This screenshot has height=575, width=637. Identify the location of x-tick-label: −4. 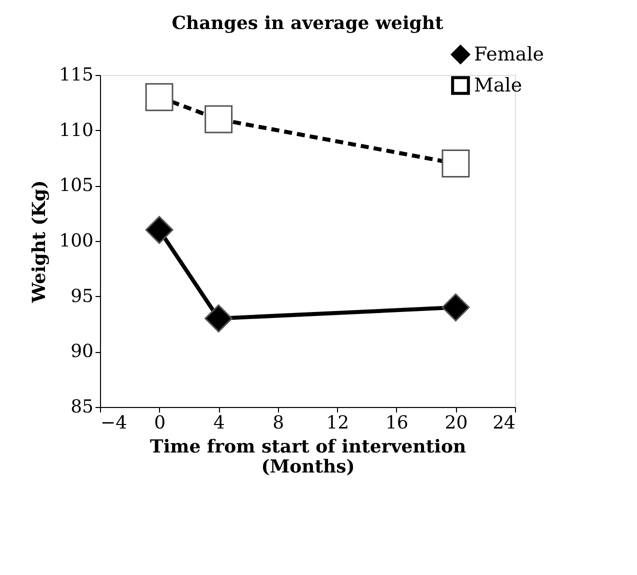
(114, 423).